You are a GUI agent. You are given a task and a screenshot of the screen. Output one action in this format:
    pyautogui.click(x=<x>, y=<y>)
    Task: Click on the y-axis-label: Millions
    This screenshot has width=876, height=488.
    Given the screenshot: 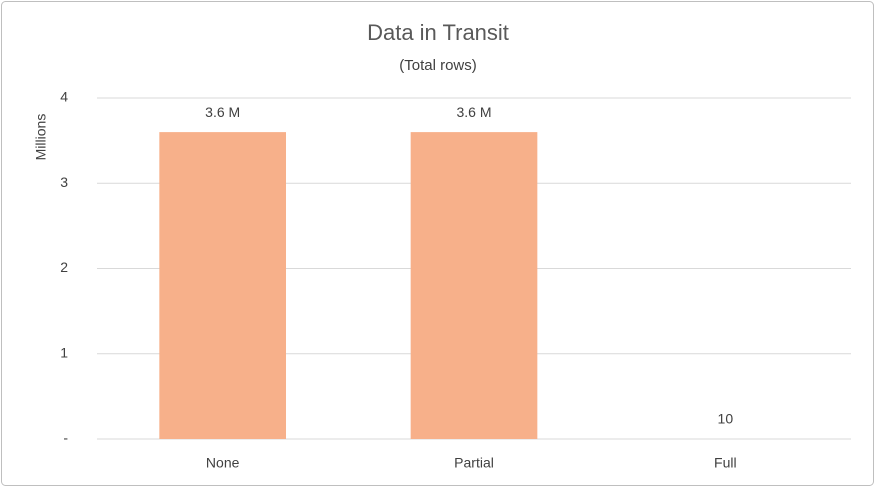 What is the action you would take?
    pyautogui.click(x=41, y=137)
    